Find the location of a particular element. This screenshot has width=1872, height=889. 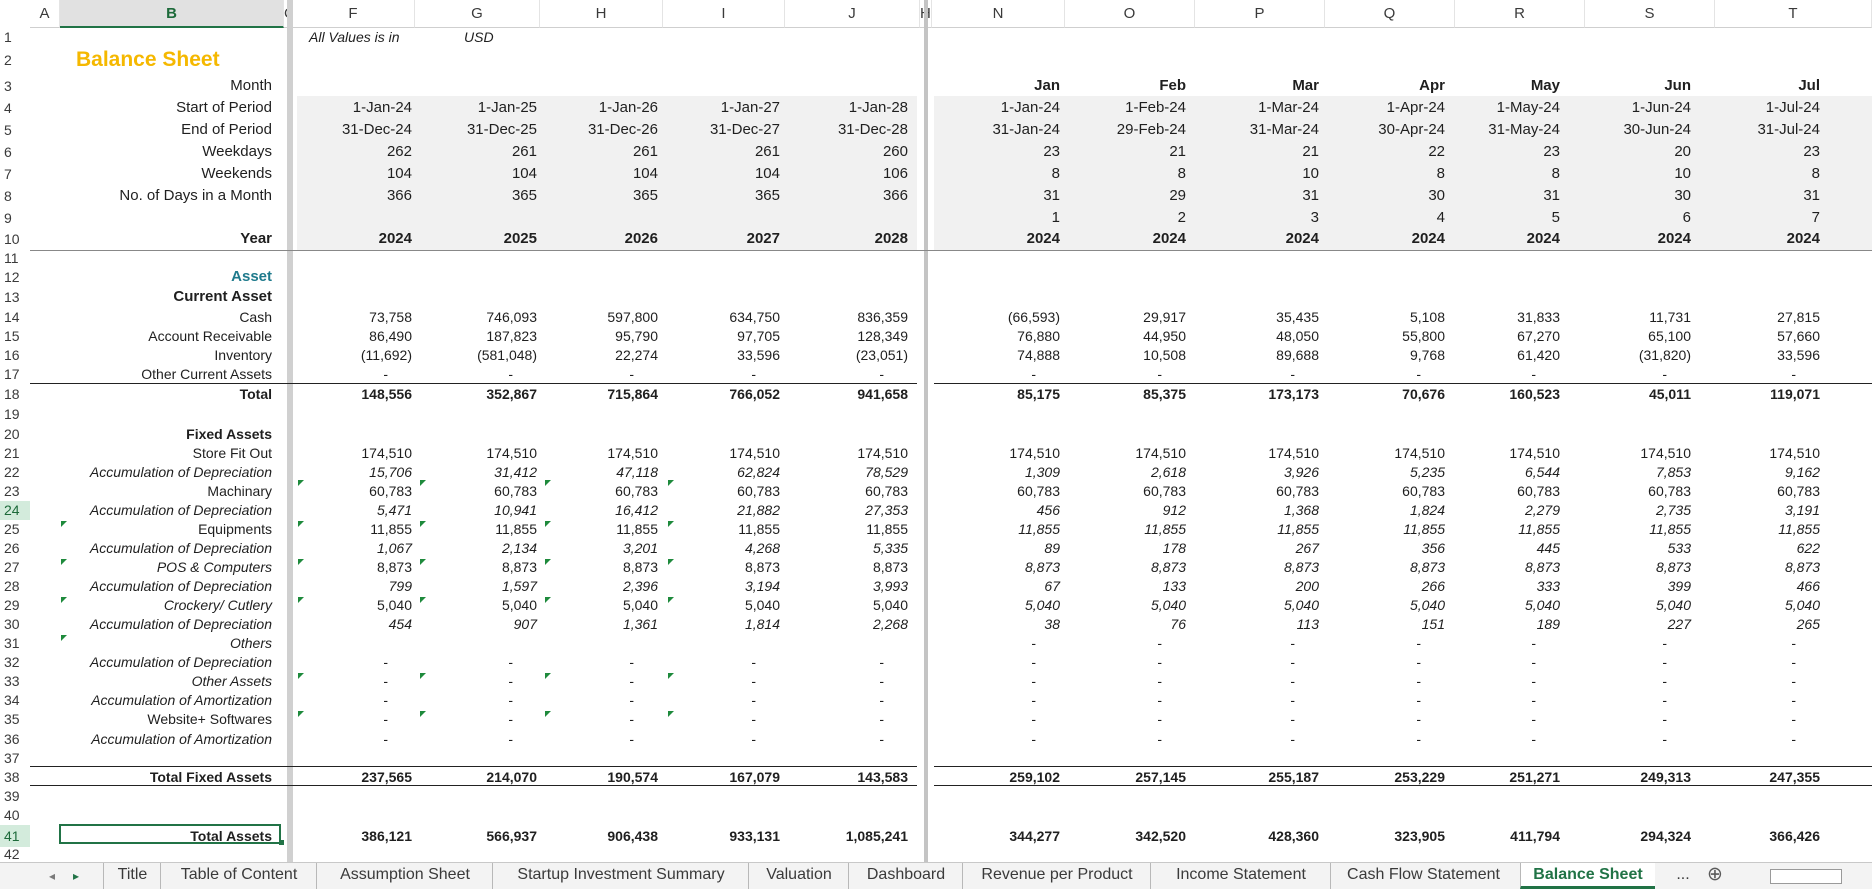

row-header: 8 is located at coordinates (8, 196).